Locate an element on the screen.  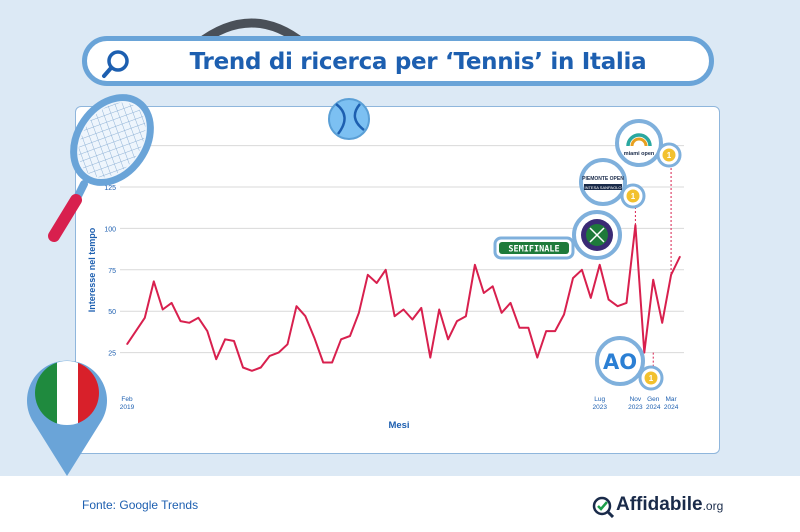
check-magnifier-icon is located at coordinates (603, 507).